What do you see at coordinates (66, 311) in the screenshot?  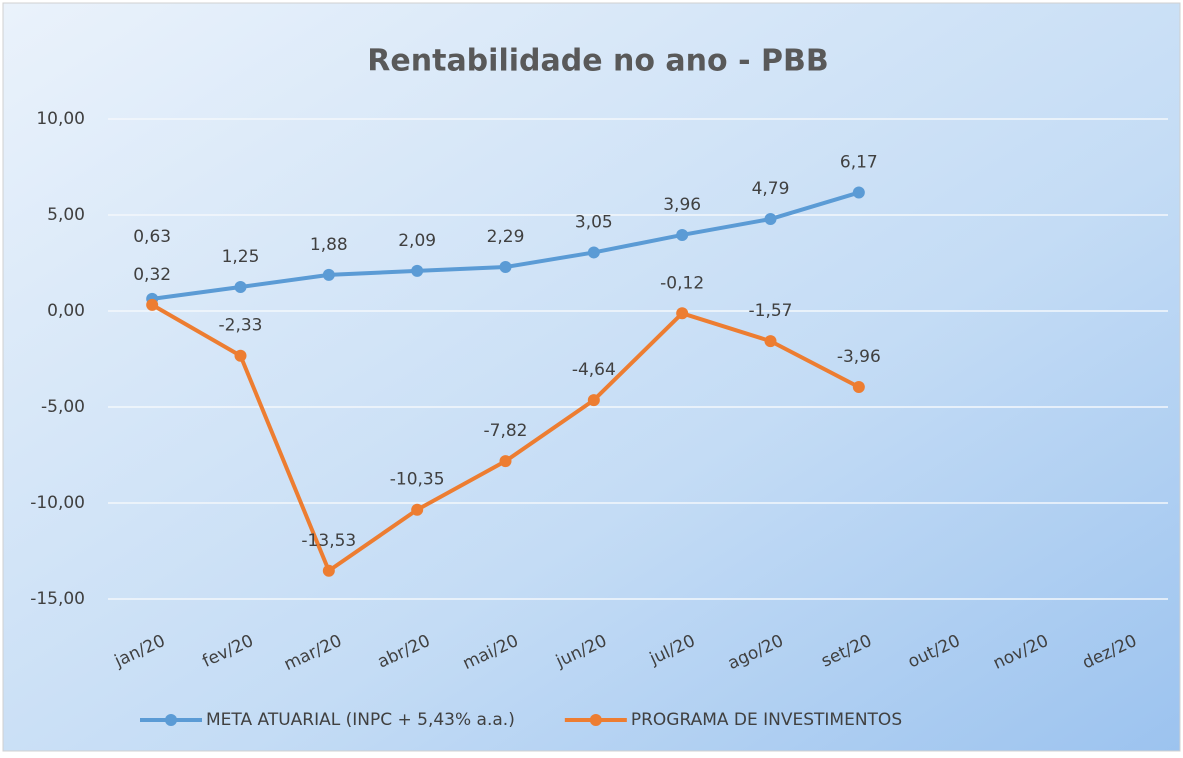 I see `y-tick-label: 0,00` at bounding box center [66, 311].